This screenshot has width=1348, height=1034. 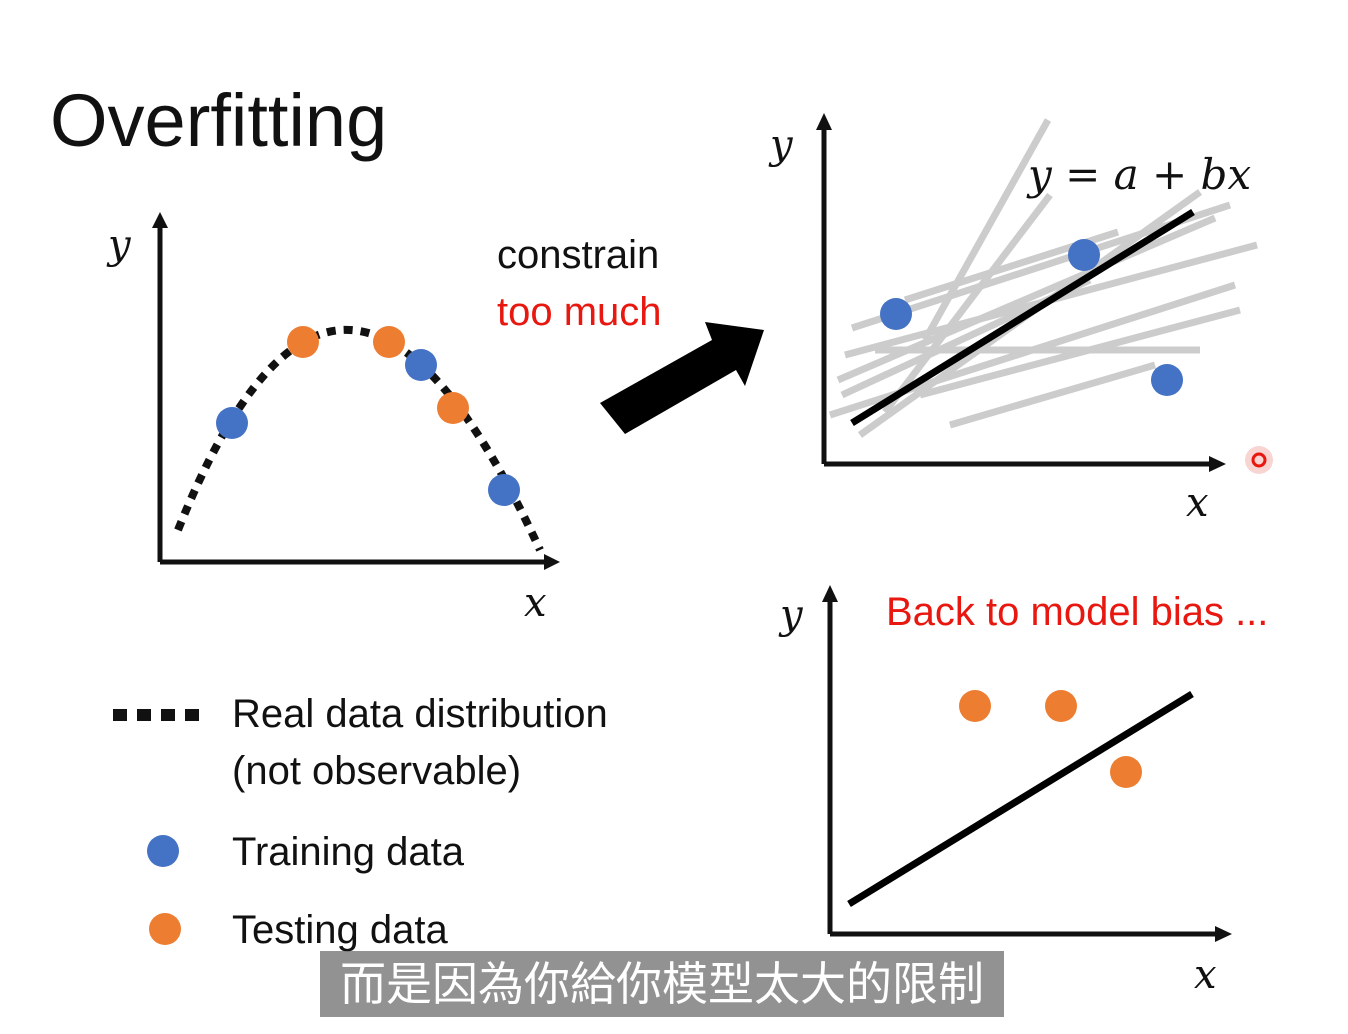 What do you see at coordinates (662, 984) in the screenshot?
I see `subtitle-caption: 而是因為你給你模型太大的限制` at bounding box center [662, 984].